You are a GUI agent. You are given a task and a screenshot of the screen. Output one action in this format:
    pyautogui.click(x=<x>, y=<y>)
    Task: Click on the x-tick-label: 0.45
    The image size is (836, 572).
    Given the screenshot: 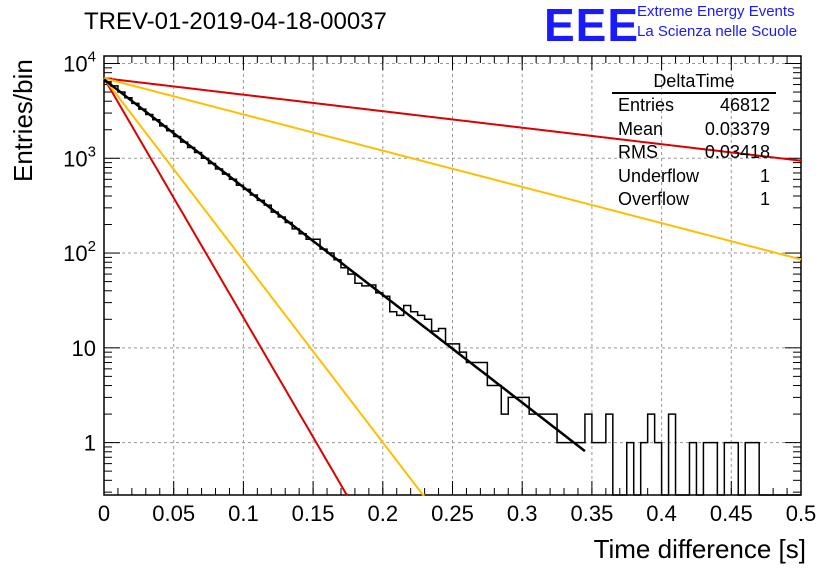 What is the action you would take?
    pyautogui.click(x=731, y=513)
    